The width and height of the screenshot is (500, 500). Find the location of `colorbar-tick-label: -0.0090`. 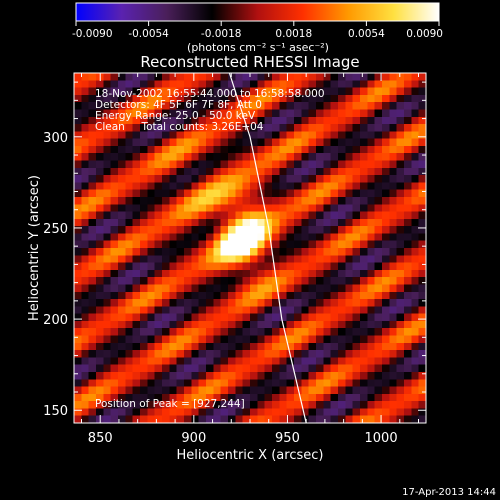

colorbar-tick-label: -0.0090 is located at coordinates (92, 34).